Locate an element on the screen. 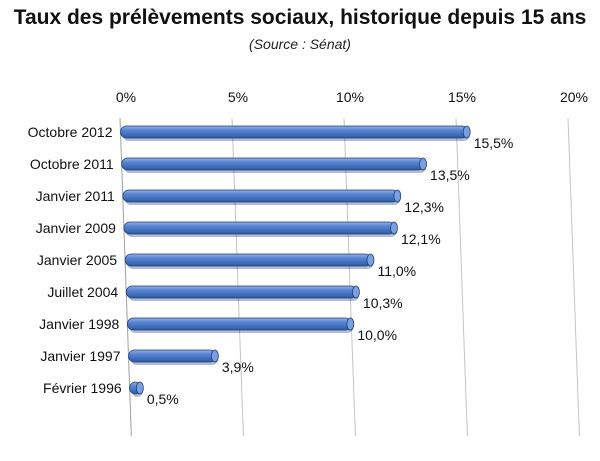 The height and width of the screenshot is (461, 600). category-label: Octobre 2011 is located at coordinates (72, 164).